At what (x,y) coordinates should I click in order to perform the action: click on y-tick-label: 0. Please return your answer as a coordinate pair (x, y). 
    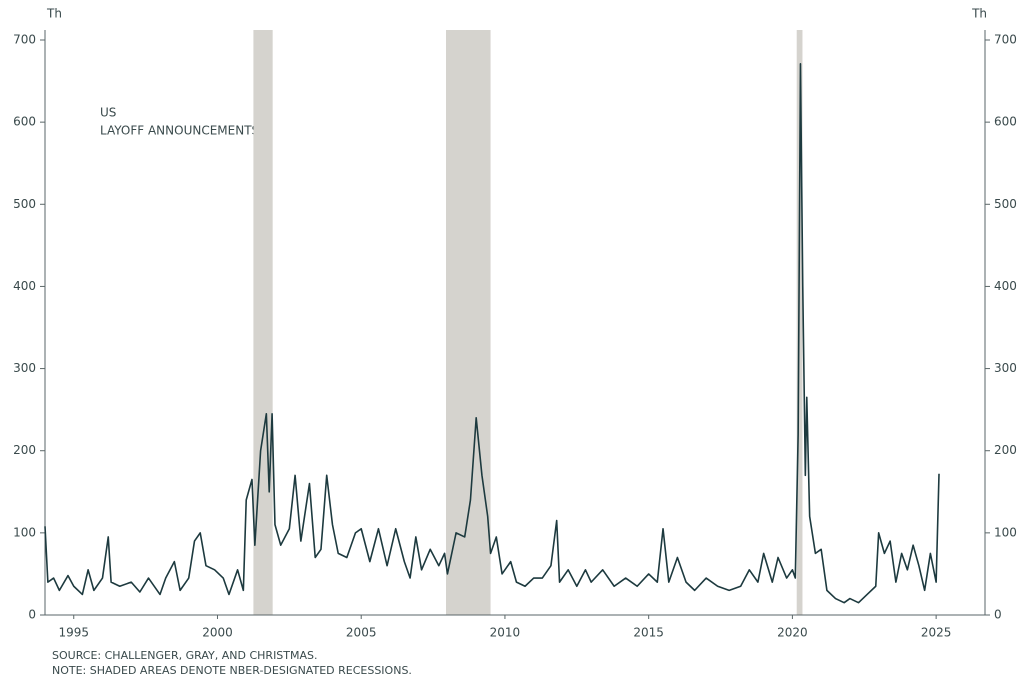
    Looking at the image, I should click on (32, 615).